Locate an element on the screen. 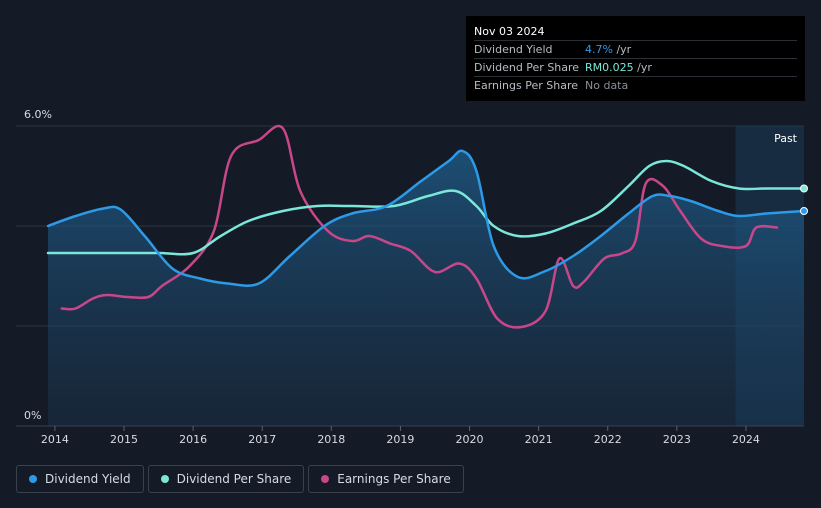  y-tick-label: 6.0% is located at coordinates (38, 114).